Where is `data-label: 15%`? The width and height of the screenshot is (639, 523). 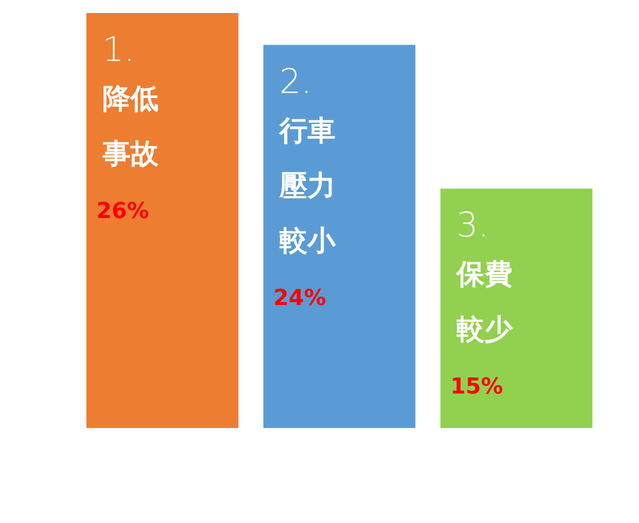
data-label: 15% is located at coordinates (477, 387).